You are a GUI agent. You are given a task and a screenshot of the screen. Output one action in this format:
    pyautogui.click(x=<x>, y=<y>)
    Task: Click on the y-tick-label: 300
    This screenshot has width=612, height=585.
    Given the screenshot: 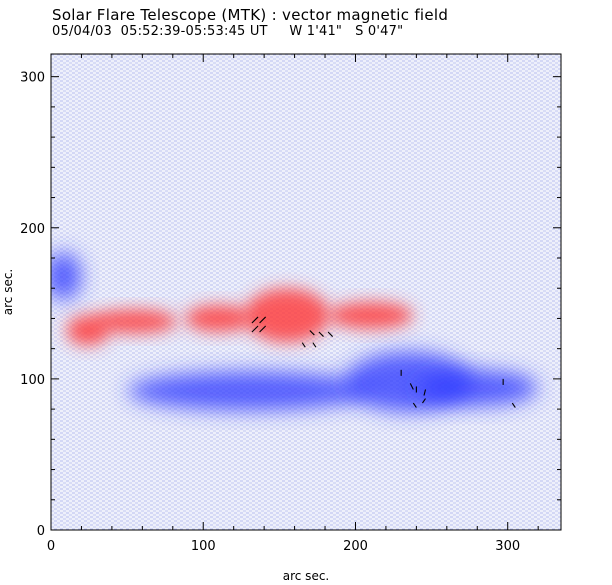 What is the action you would take?
    pyautogui.click(x=32, y=78)
    